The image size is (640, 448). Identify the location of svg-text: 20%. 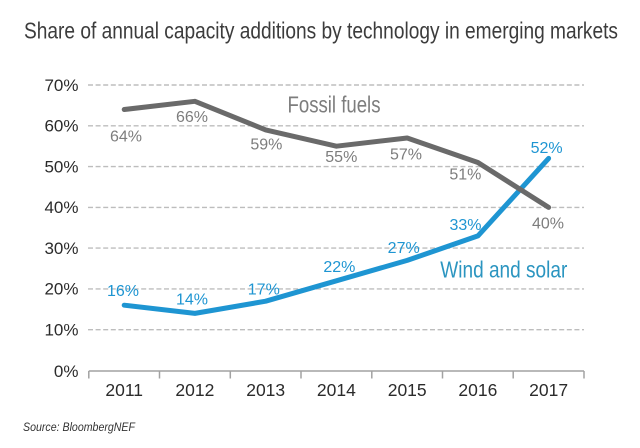
(61, 289).